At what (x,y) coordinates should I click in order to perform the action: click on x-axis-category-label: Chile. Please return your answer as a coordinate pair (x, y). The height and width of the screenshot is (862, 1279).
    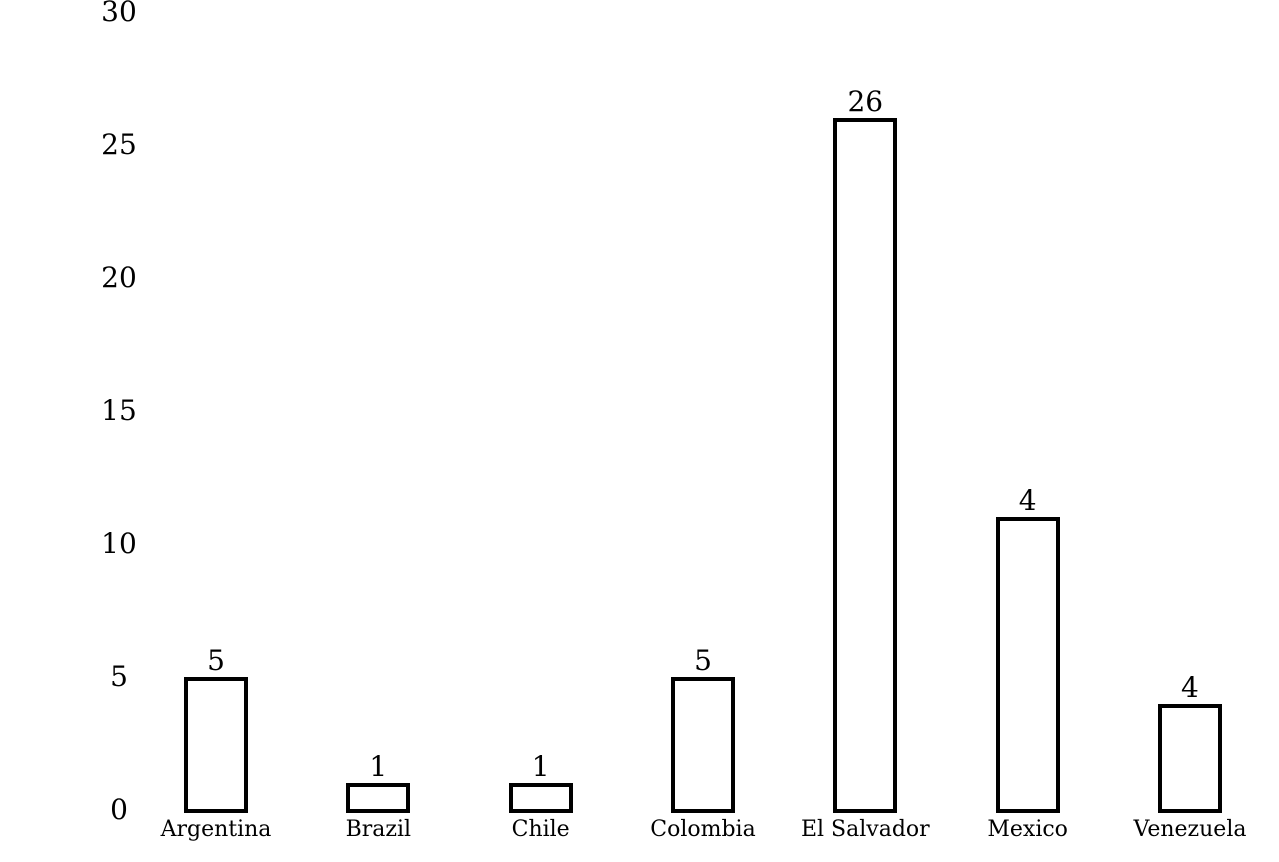
    Looking at the image, I should click on (540, 829).